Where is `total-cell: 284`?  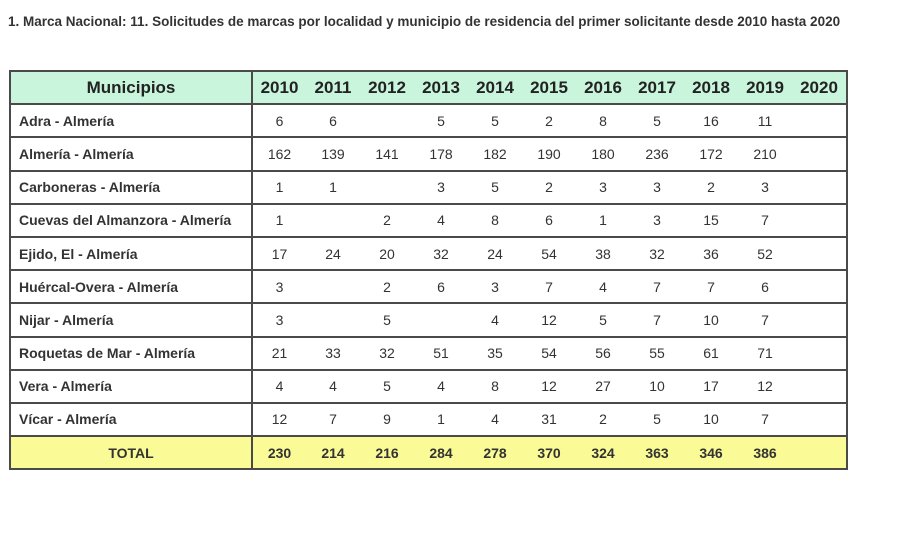 total-cell: 284 is located at coordinates (441, 453).